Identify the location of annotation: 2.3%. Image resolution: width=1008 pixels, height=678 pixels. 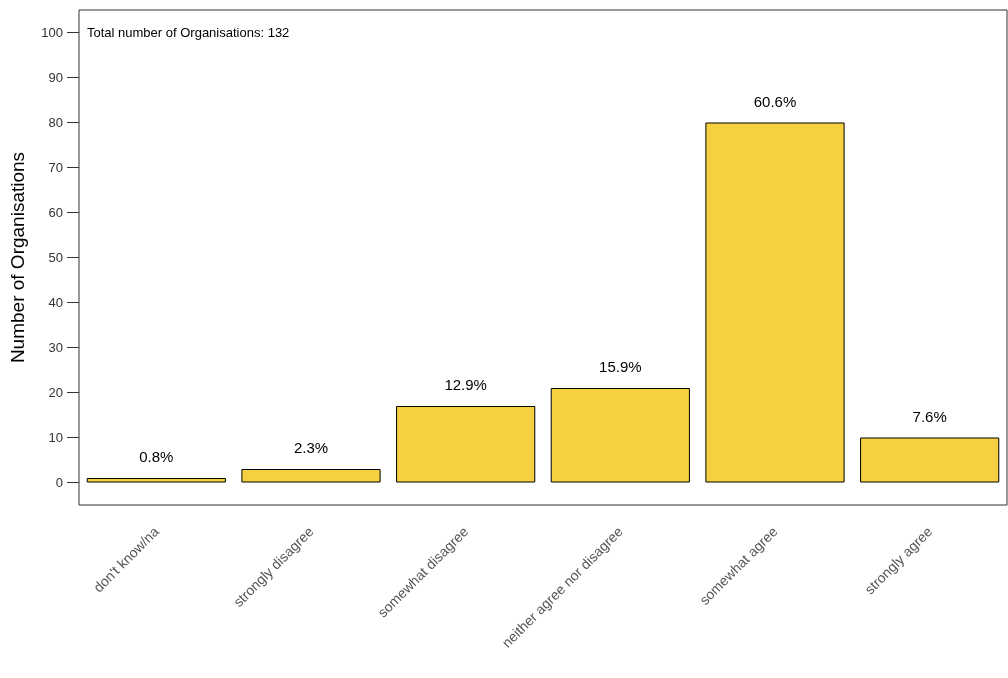
(311, 447).